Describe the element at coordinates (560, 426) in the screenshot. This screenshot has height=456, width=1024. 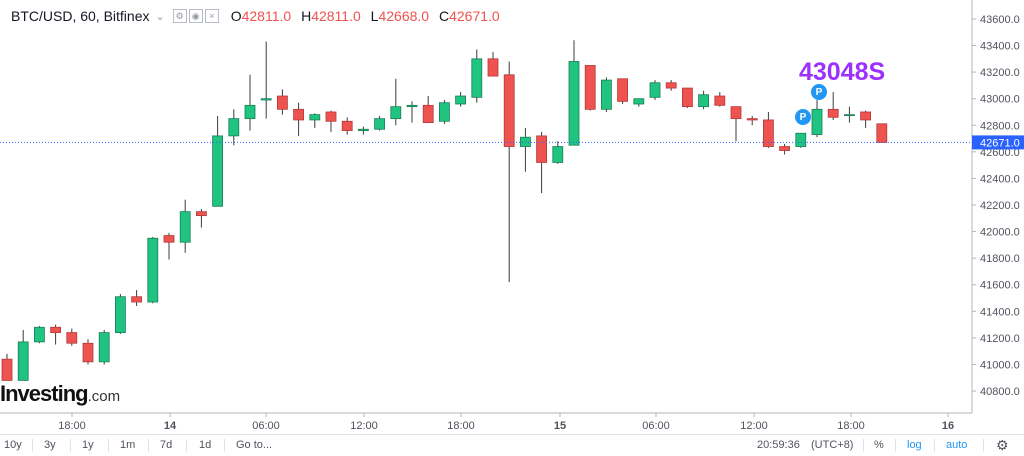
I see `x-tick-label: 15` at that location.